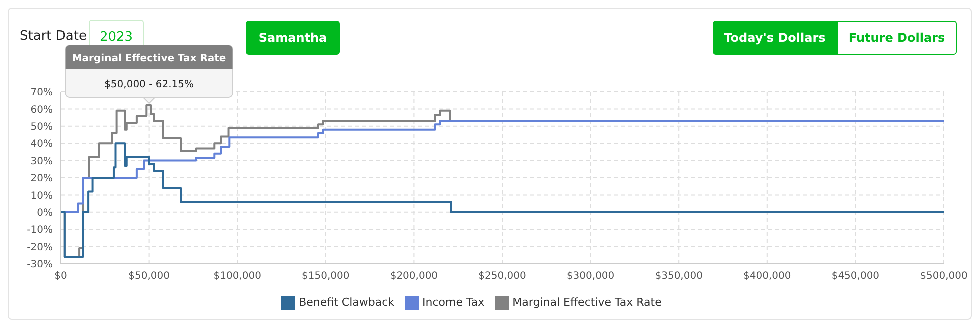 This screenshot has width=980, height=327. Describe the element at coordinates (61, 276) in the screenshot. I see `x-tick-label: $0` at that location.